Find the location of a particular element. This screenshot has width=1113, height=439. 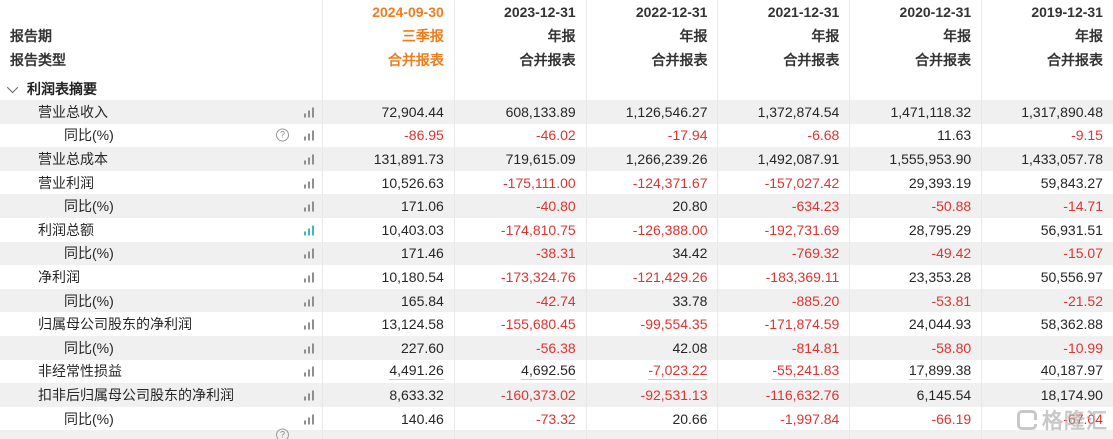

value-cell: 719,615.09 is located at coordinates (519, 159).